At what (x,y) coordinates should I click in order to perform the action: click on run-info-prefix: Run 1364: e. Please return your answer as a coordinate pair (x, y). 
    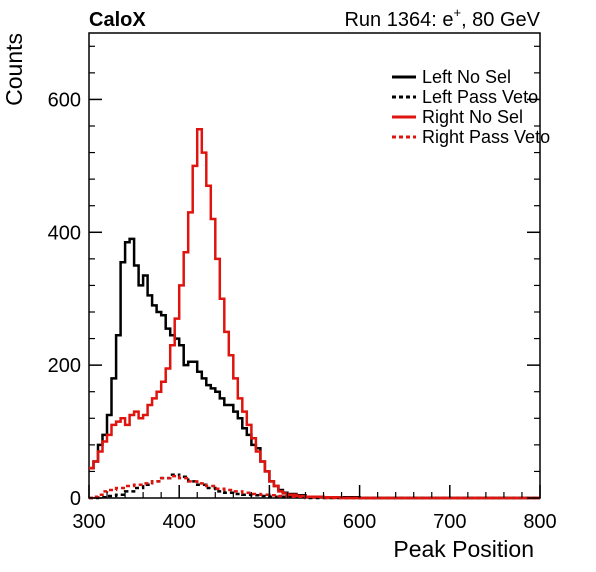
    Looking at the image, I should click on (398, 20).